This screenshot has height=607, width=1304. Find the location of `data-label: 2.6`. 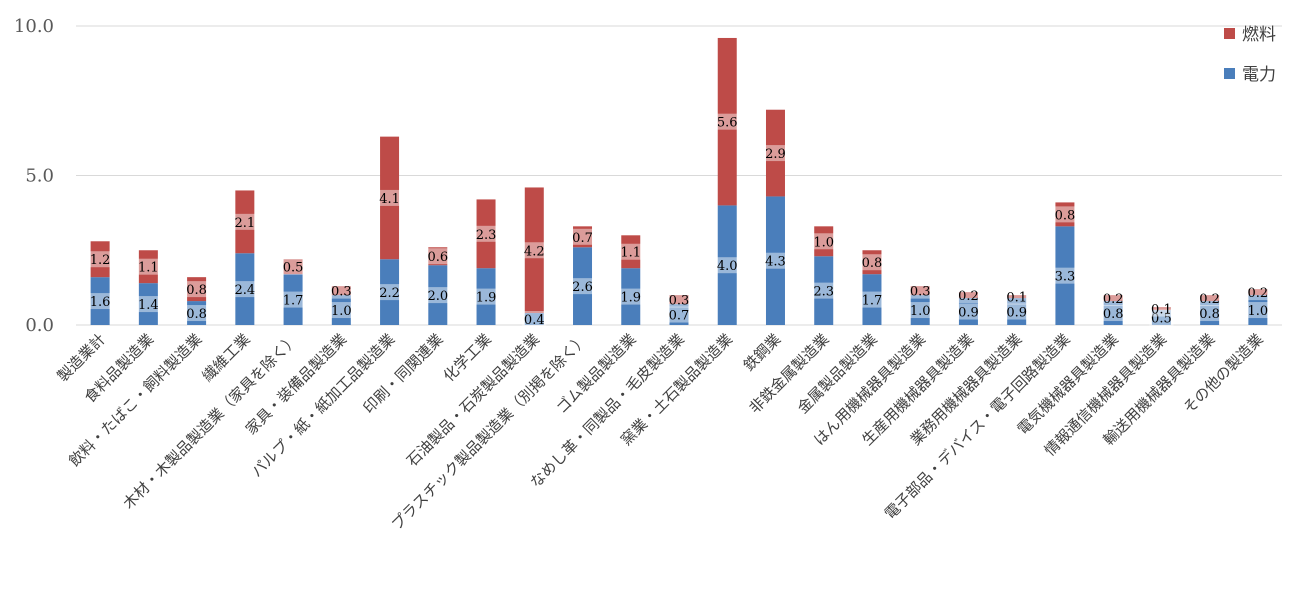

data-label: 2.6 is located at coordinates (582, 287).